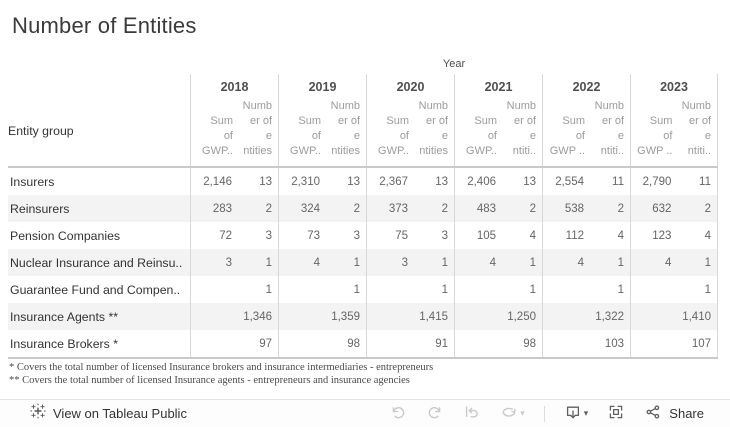 This screenshot has height=427, width=730. What do you see at coordinates (217, 181) in the screenshot?
I see `cell-sum-gwp: 2,146` at bounding box center [217, 181].